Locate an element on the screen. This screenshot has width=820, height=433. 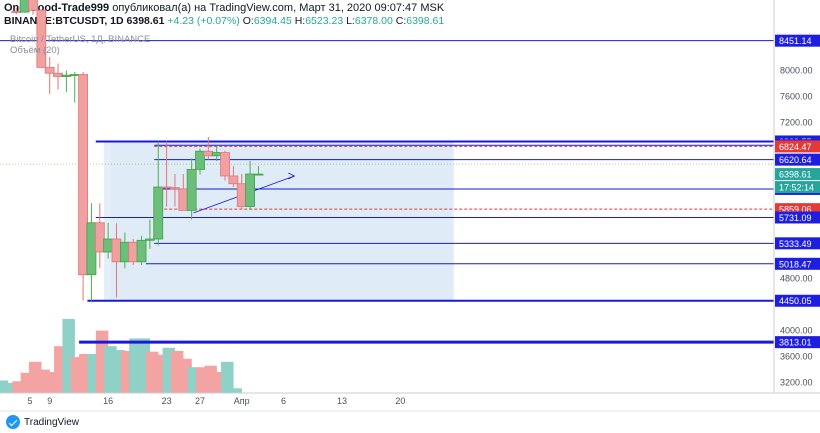
chart-watermark: Bitcoin / TetherUS, 1Д, BINANCE is located at coordinates (80, 39).